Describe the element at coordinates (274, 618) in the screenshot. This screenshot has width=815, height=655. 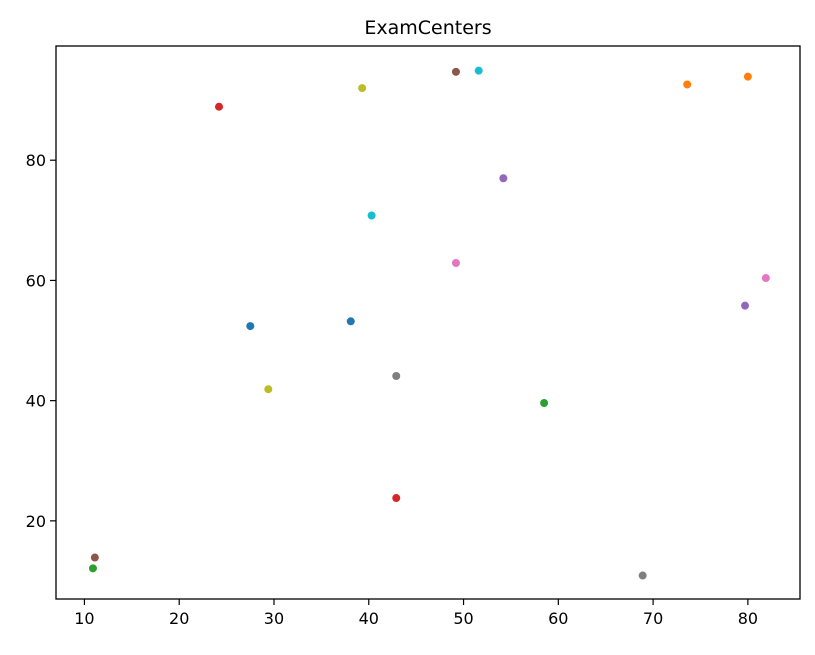
I see `x-tick-label: 30` at that location.